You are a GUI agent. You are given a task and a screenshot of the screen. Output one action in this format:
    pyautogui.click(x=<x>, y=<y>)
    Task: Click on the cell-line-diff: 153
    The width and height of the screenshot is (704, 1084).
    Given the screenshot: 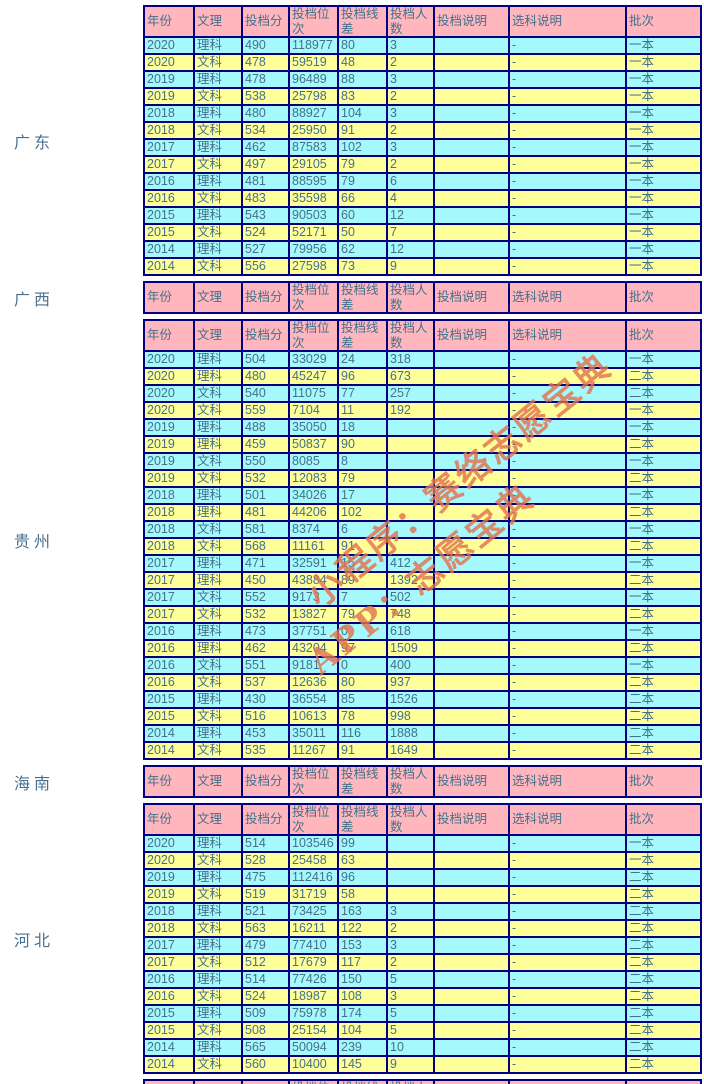 What is the action you would take?
    pyautogui.click(x=362, y=945)
    